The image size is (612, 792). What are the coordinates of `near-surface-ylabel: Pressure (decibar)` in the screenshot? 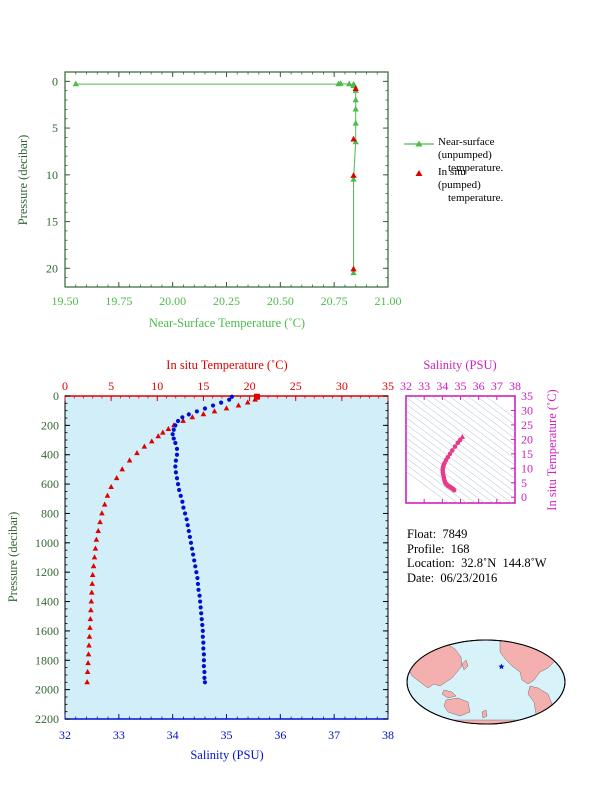 It's located at (23, 180).